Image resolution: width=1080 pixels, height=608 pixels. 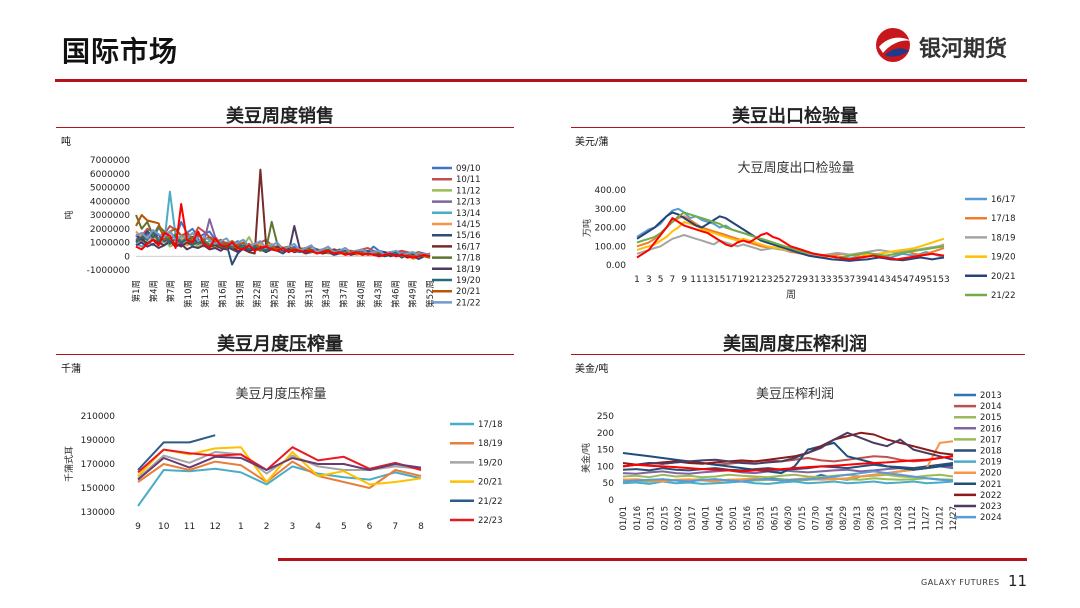 I want to click on series-line-2019, so click(x=788, y=482).